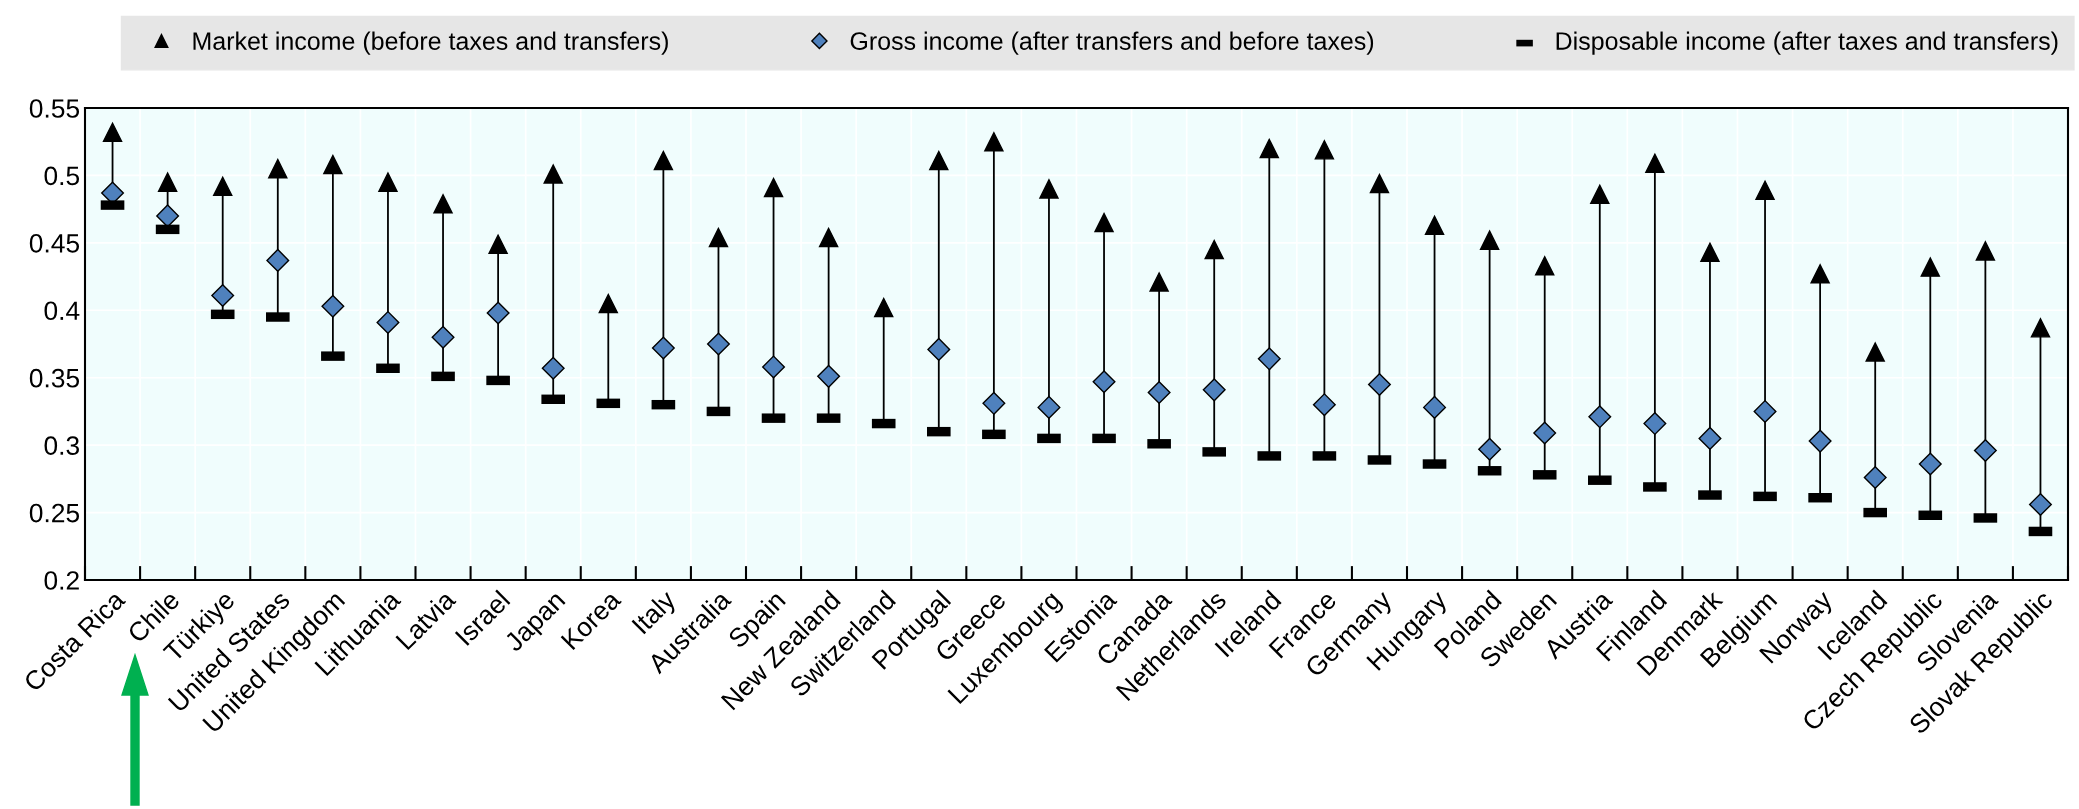 Image resolution: width=2079 pixels, height=809 pixels. I want to click on y-tick-label: 0.4, so click(62, 311).